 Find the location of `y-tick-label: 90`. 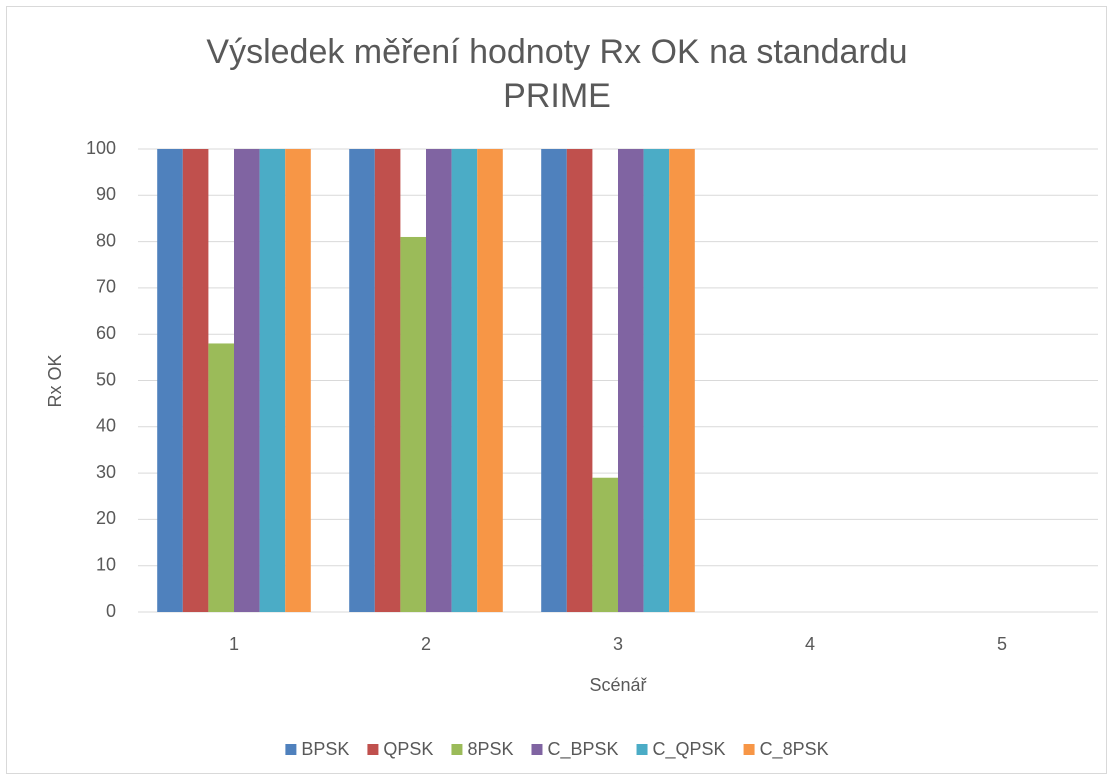

y-tick-label: 90 is located at coordinates (106, 194).